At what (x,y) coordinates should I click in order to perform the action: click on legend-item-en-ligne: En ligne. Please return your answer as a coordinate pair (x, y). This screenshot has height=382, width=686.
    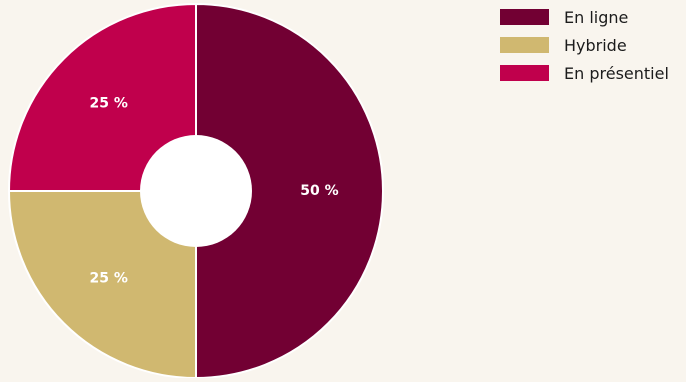
    Looking at the image, I should click on (584, 17).